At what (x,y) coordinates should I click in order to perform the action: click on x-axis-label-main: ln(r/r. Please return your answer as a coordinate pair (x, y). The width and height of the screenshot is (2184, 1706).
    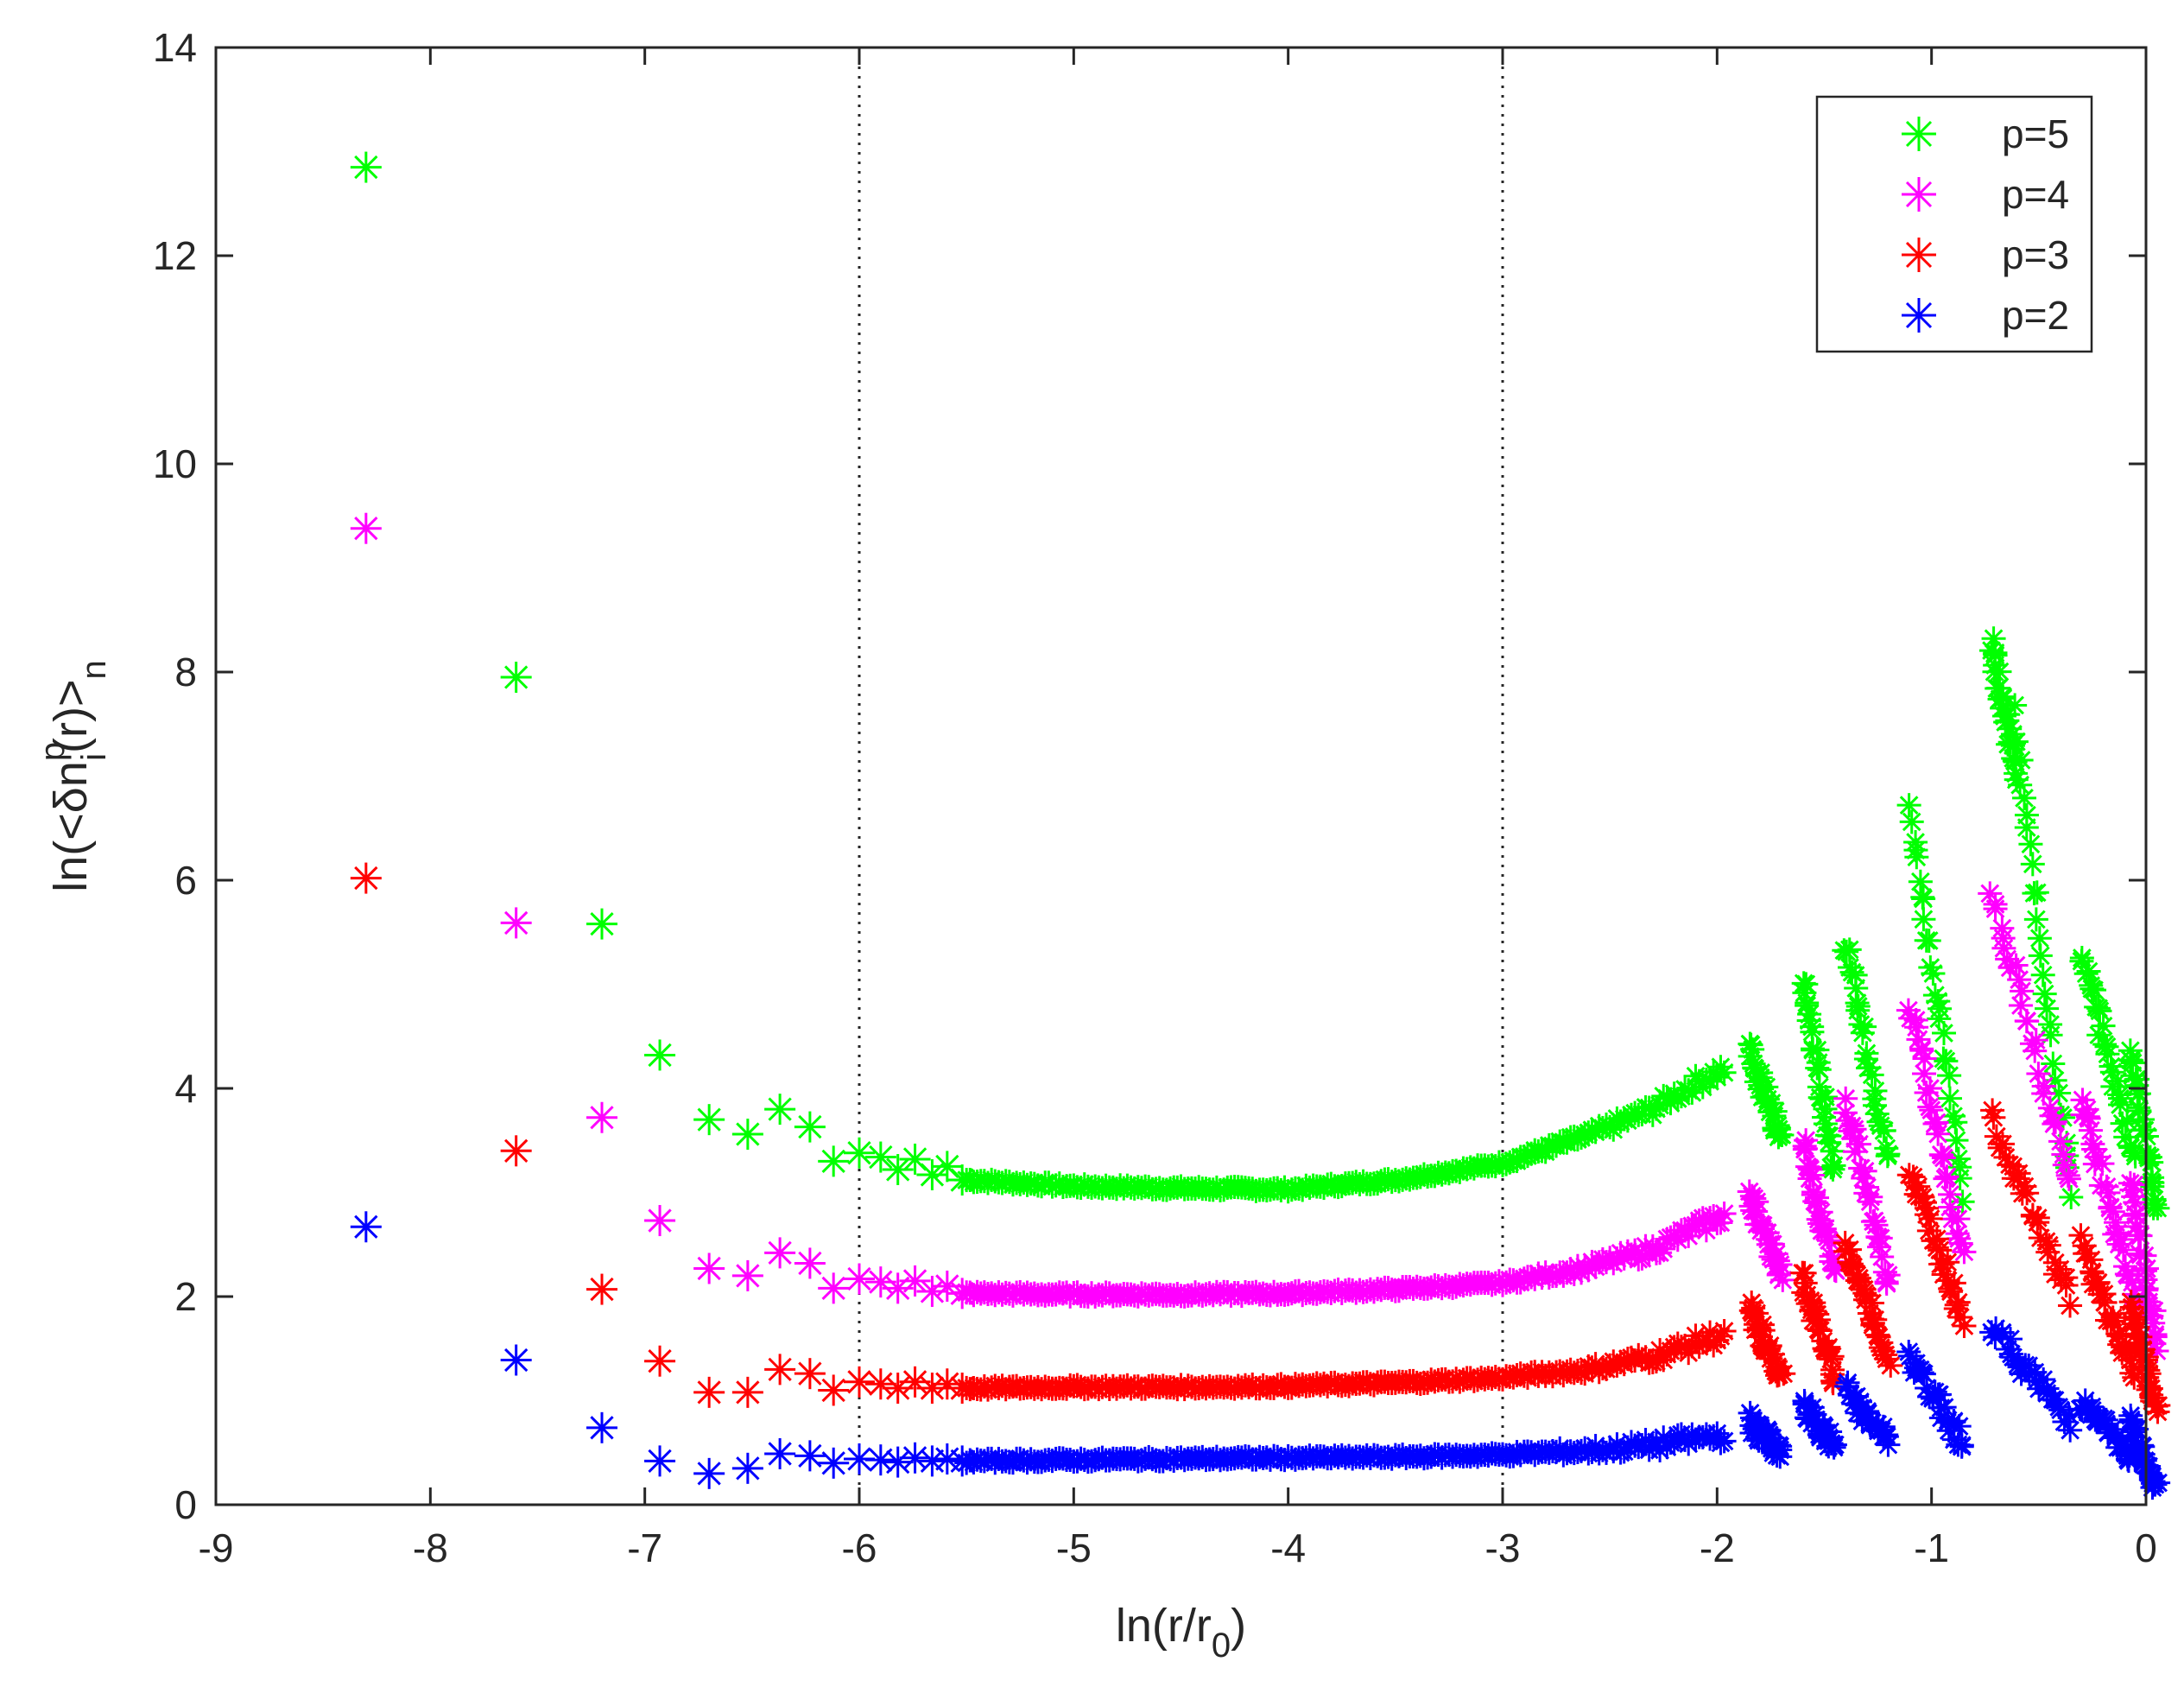
    Looking at the image, I should click on (1164, 1626).